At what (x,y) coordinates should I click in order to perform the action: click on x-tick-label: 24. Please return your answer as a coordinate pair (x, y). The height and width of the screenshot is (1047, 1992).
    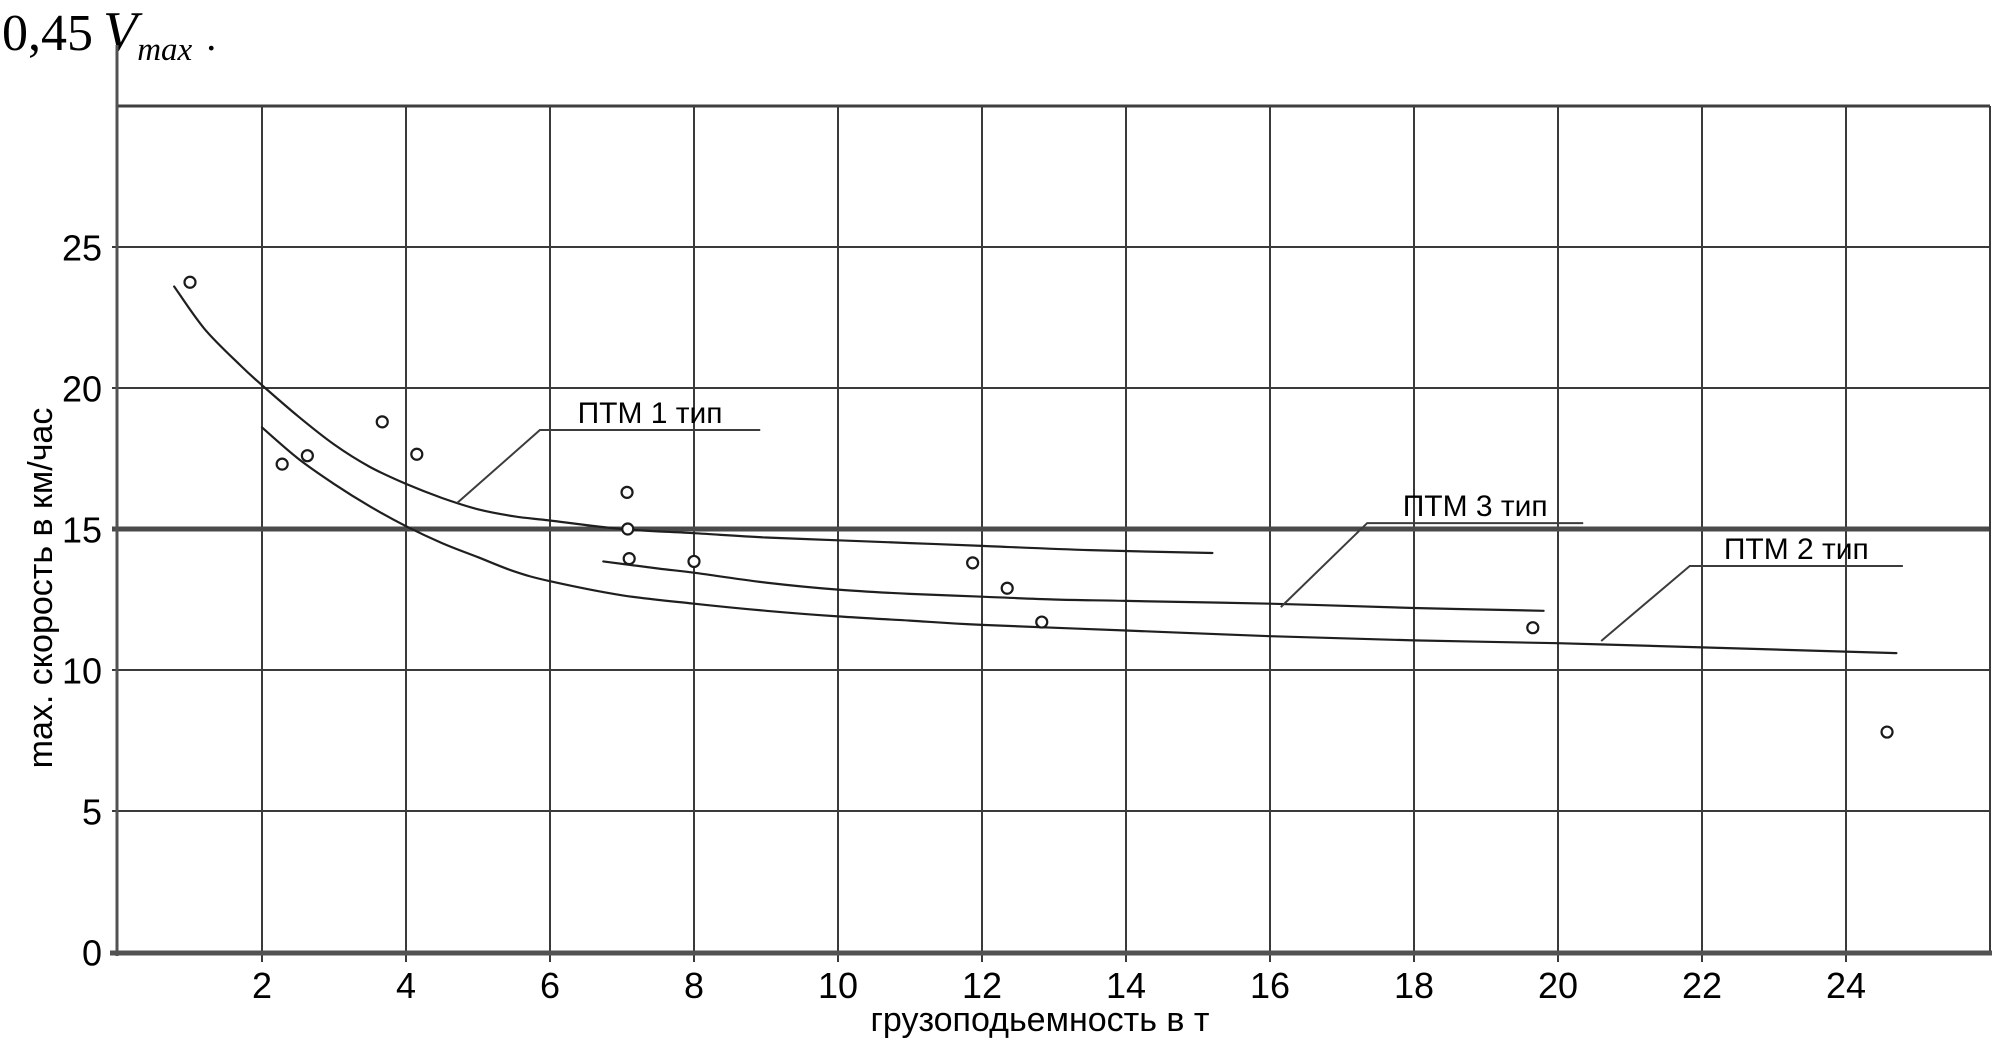
    Looking at the image, I should click on (1846, 985).